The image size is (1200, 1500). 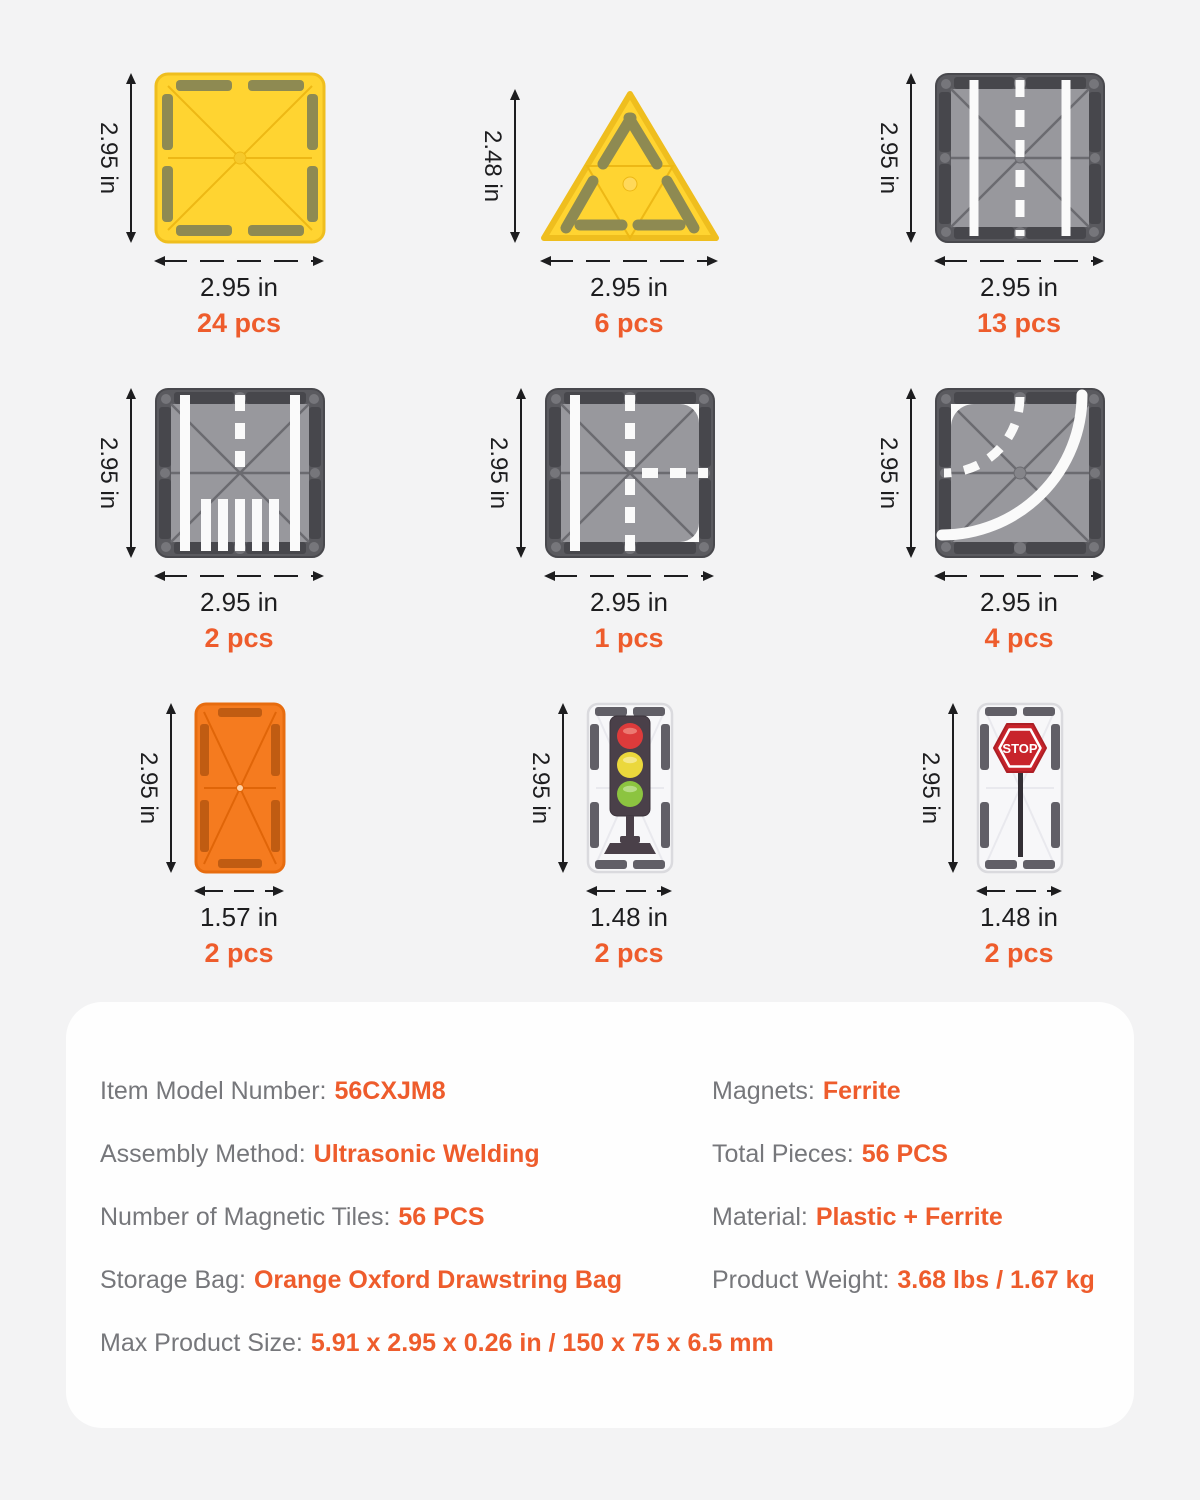 I want to click on piece-count-label: 4 pcs, so click(x=1019, y=638).